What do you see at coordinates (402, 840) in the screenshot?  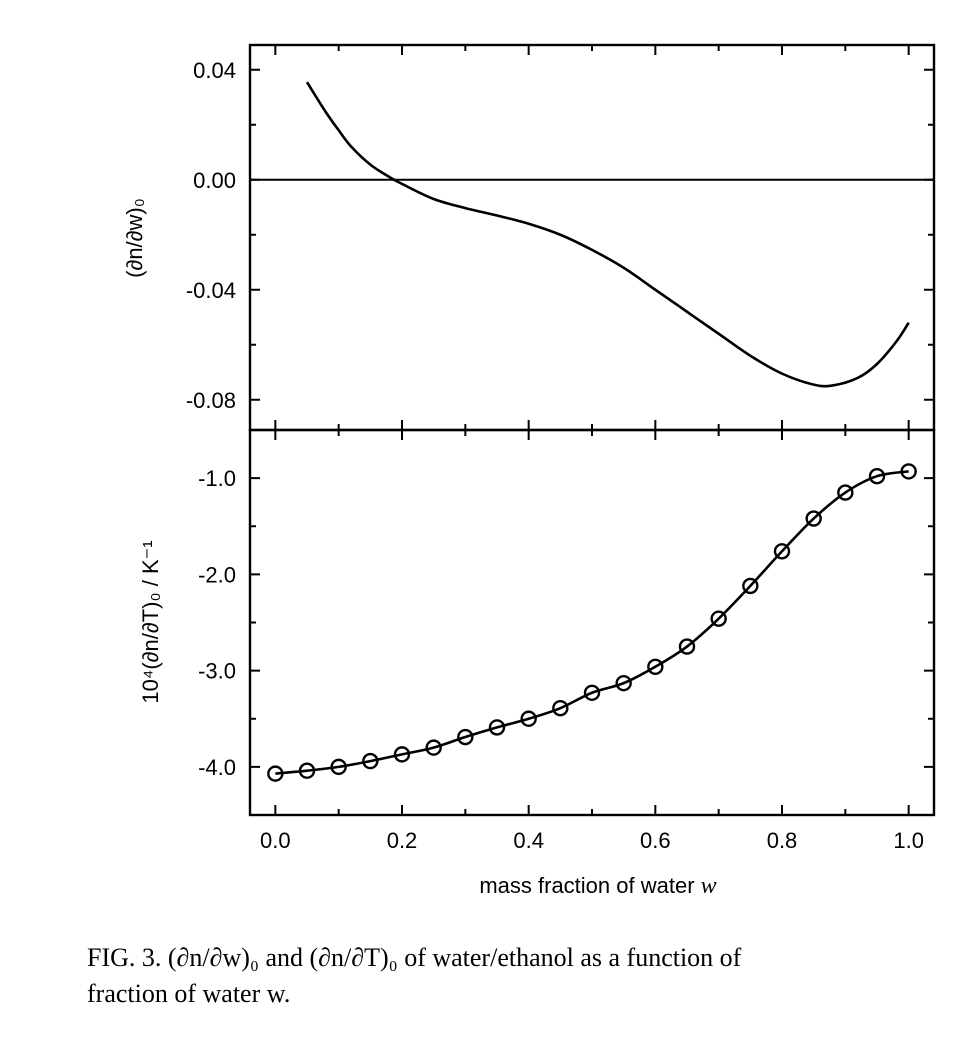 I see `bottom-xtick-label: 0.2` at bounding box center [402, 840].